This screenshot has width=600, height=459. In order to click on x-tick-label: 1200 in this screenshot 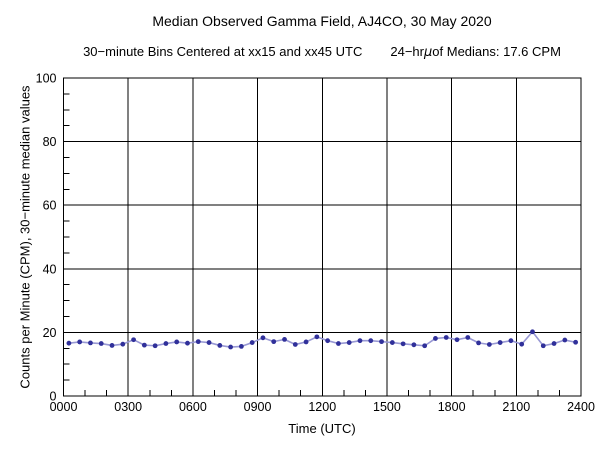, I will do `click(322, 407)`.